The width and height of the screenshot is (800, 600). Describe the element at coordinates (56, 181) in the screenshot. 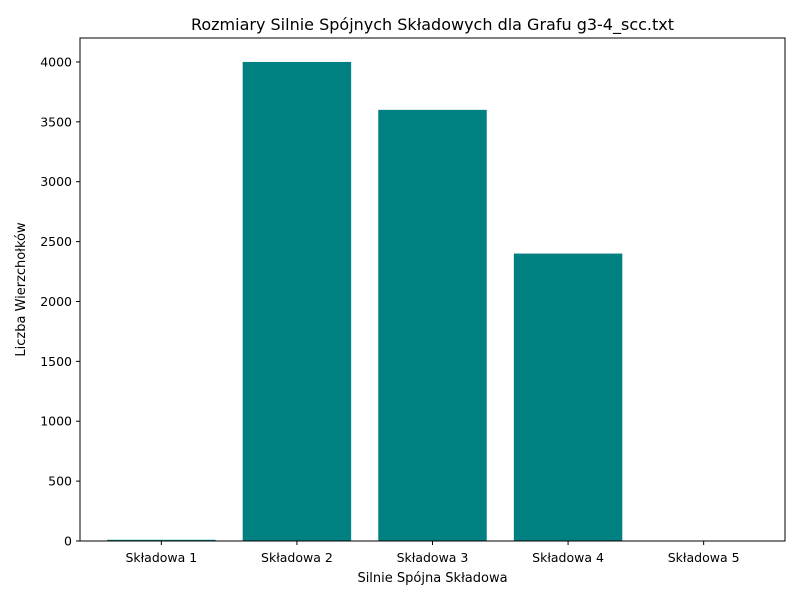

I see `y-tick-label: 3000` at that location.